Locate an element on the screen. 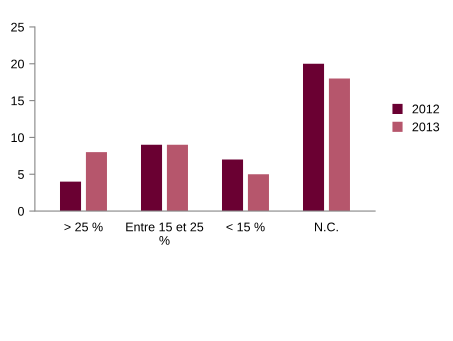 The height and width of the screenshot is (341, 453). x-tick-label: Entre 15 et 25 % is located at coordinates (165, 233).